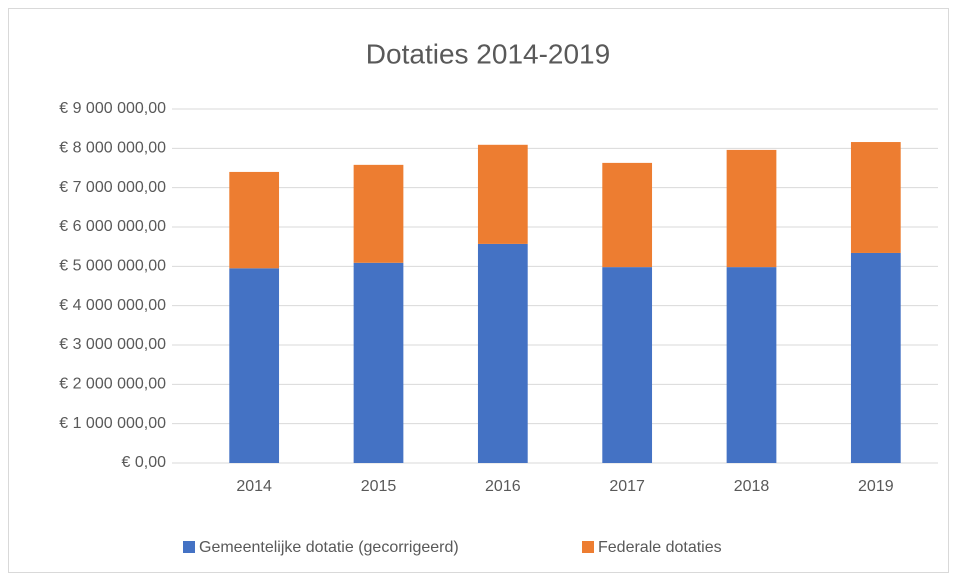 The width and height of the screenshot is (958, 581). Describe the element at coordinates (112, 226) in the screenshot. I see `y-tick-label: € 6 000 000,00` at that location.